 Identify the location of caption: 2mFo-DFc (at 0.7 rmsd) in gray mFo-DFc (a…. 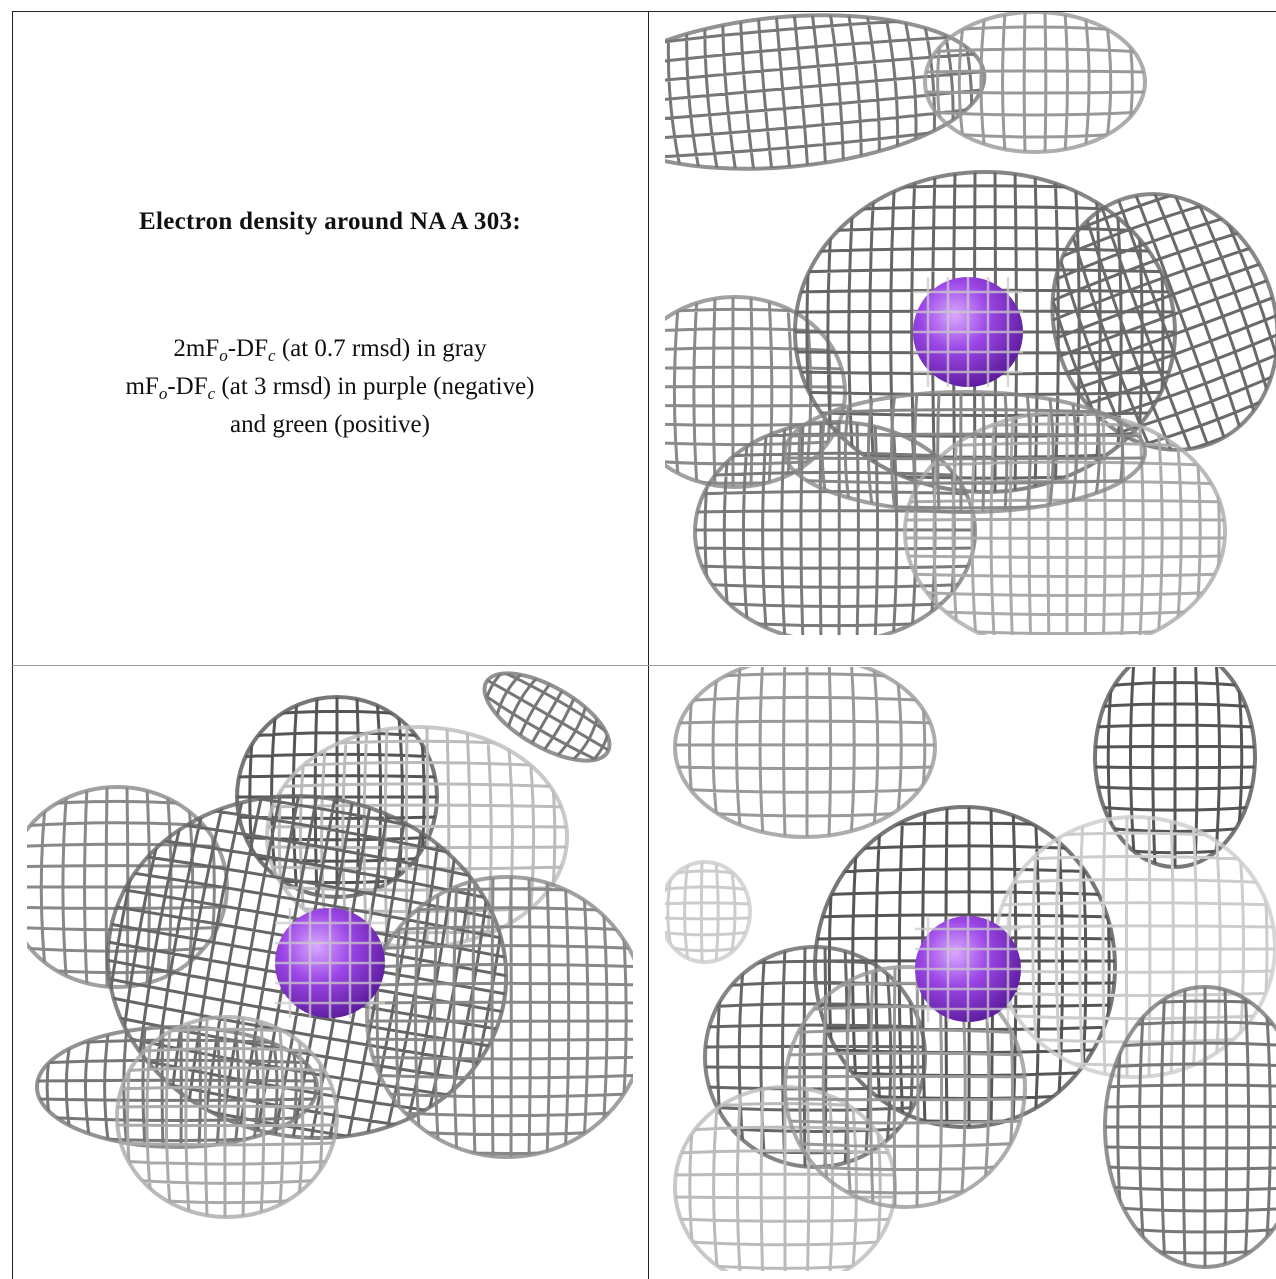
(330, 387).